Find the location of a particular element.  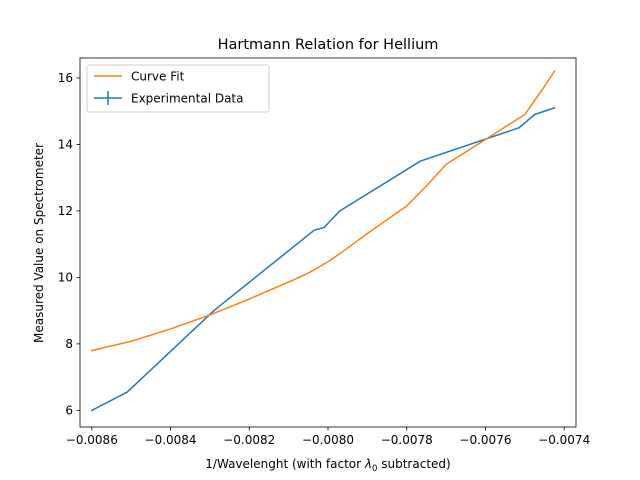

y-tick-label: 6 is located at coordinates (69, 411).